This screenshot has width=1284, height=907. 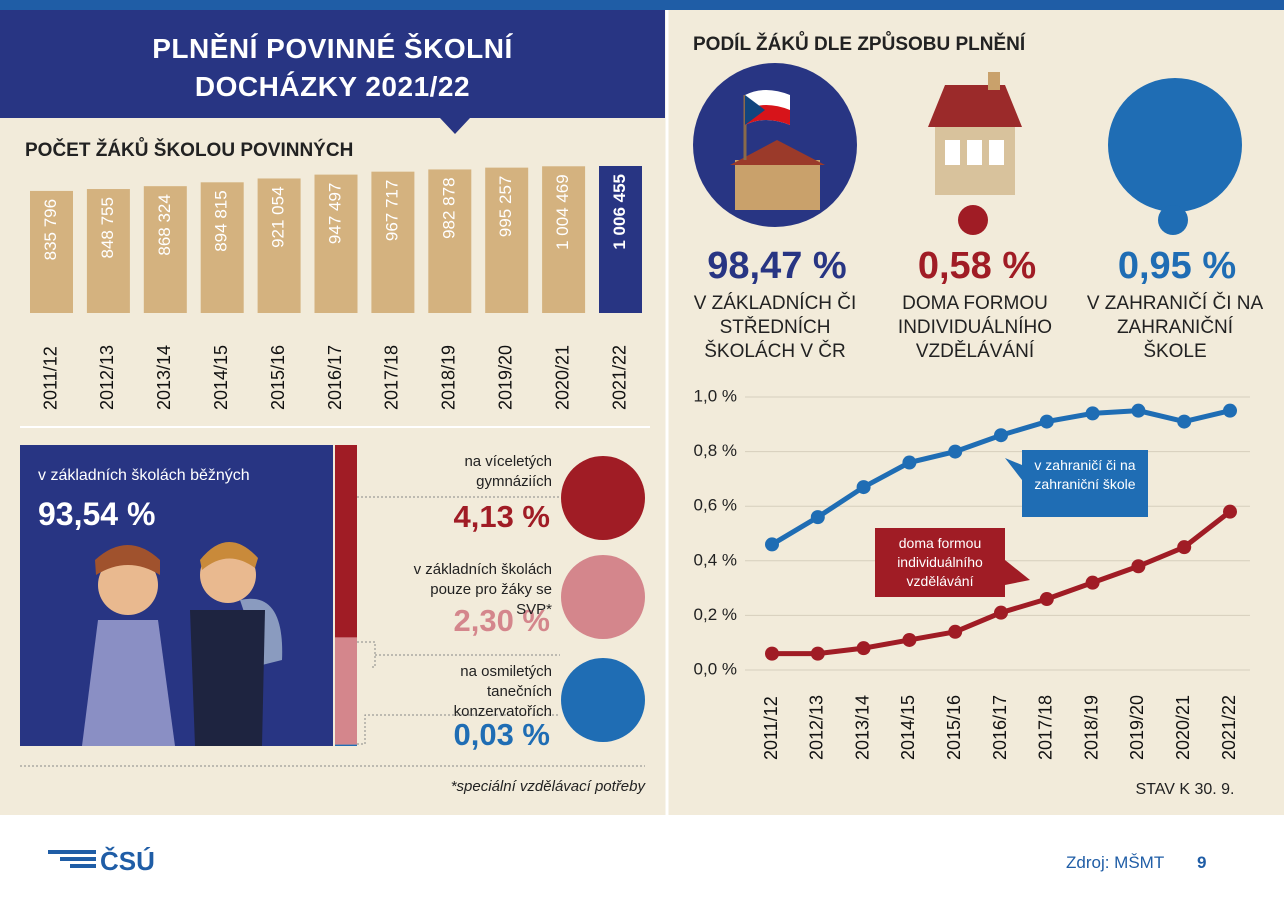 What do you see at coordinates (859, 43) in the screenshot?
I see `chart-title: PODÍL ŽÁKŮ DLE ZPŮSOBU PLNĚNÍ` at bounding box center [859, 43].